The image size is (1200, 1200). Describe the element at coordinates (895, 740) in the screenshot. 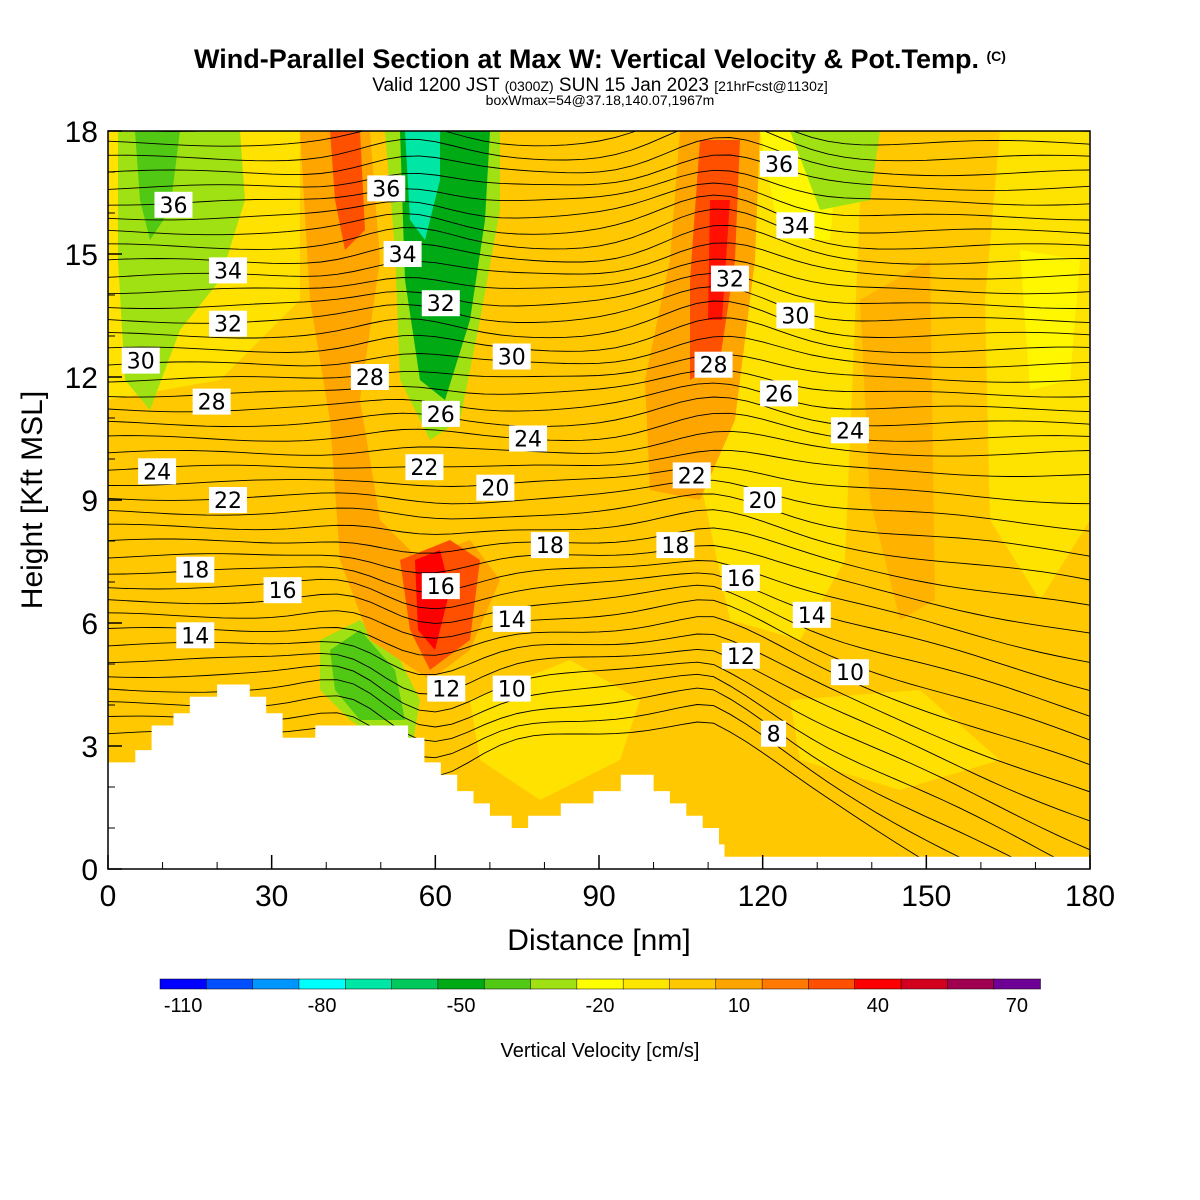

I see `velocity-region-yellow-low-east` at that location.